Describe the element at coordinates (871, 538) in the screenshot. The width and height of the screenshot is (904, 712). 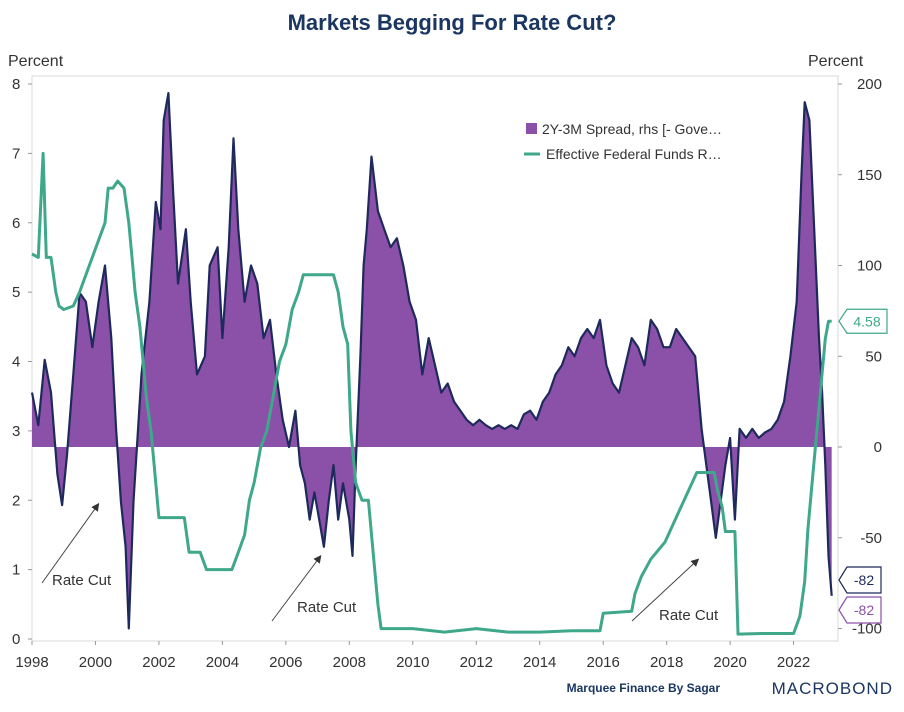
I see `right-tick-label: -50` at that location.